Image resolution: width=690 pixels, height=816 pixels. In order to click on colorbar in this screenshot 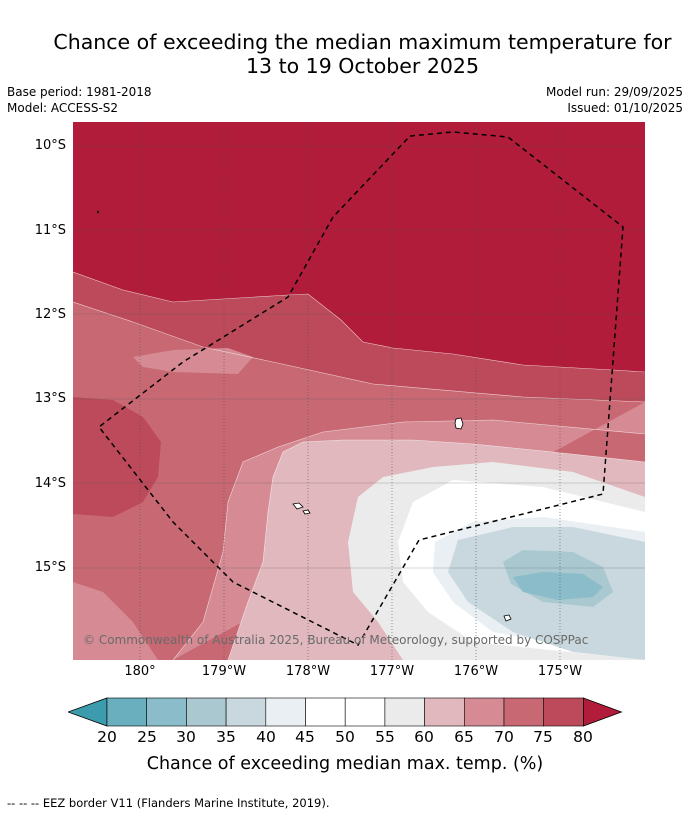, I will do `click(345, 714)`.